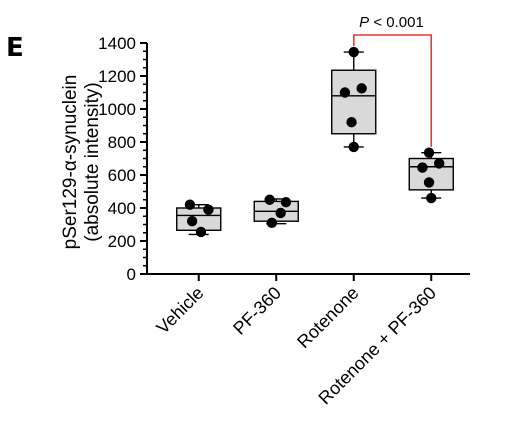 The image size is (527, 427). I want to click on y-tick-label: 1400, so click(117, 43).